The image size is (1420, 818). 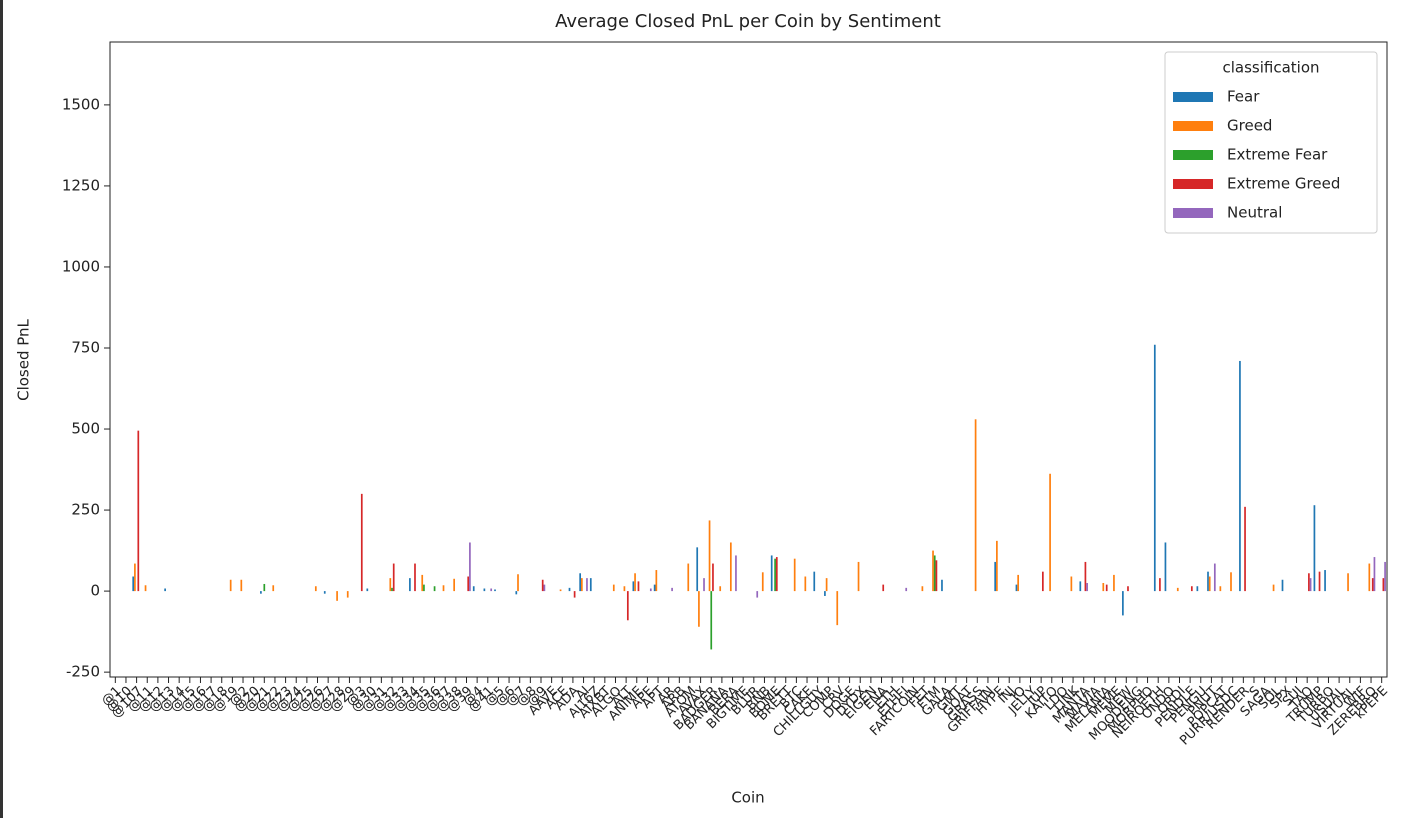 I want to click on legend-label: Neutral, so click(x=1254, y=213).